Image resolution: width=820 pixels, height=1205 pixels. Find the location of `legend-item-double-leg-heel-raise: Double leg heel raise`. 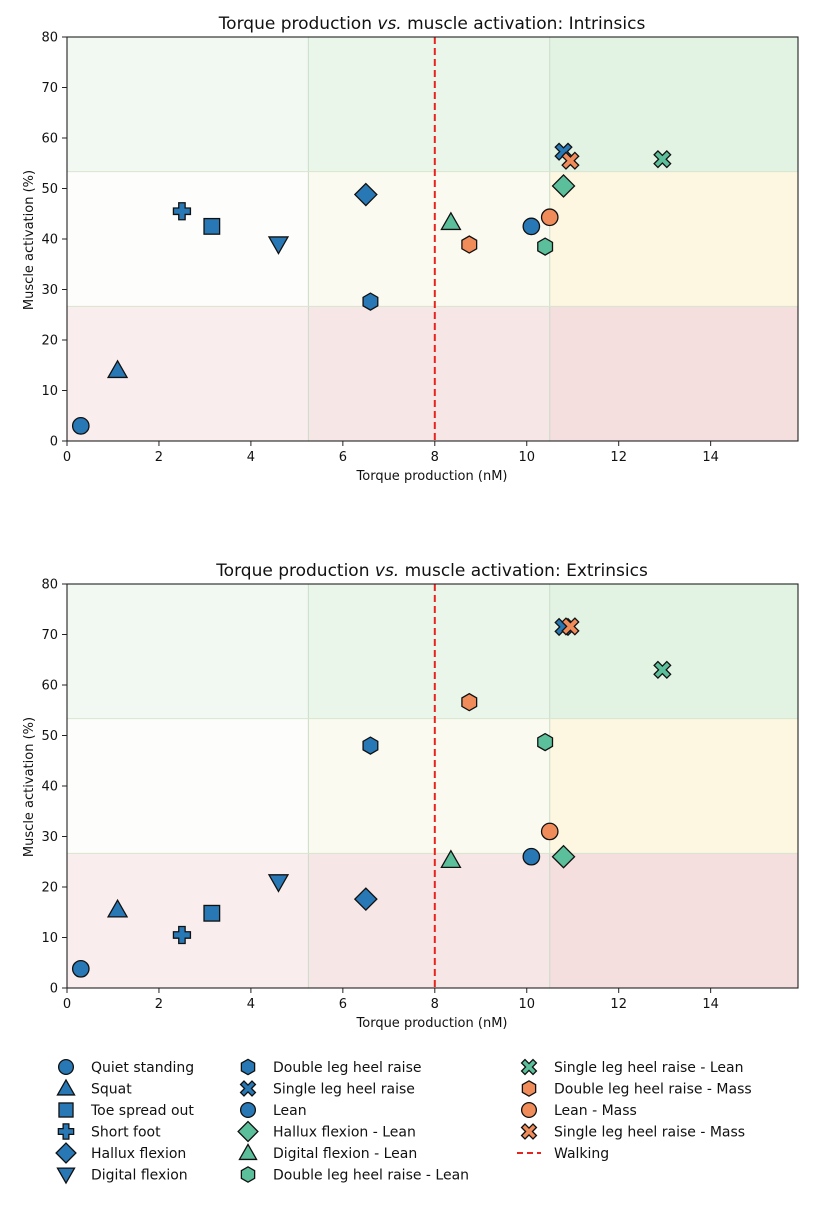

legend-item-double-leg-heel-raise: Double leg heel raise is located at coordinates (330, 1067).